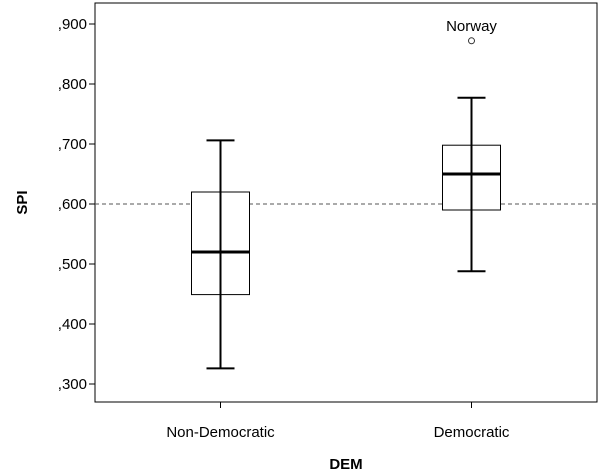  What do you see at coordinates (72, 324) in the screenshot?
I see `y-tick-label: ,400` at bounding box center [72, 324].